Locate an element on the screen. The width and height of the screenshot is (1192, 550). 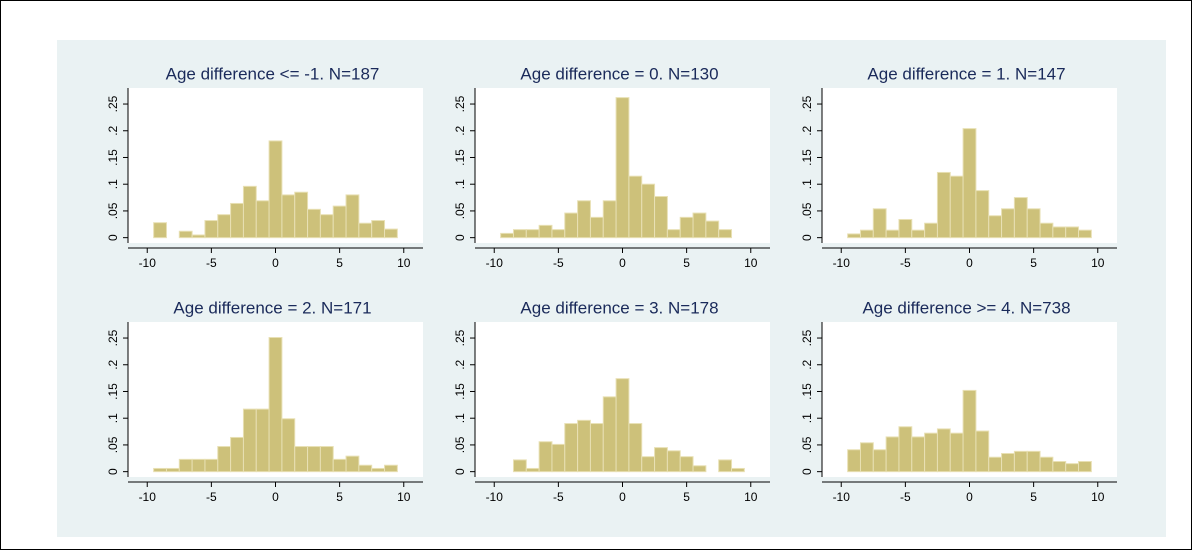
panel-title: Age difference = 2. N=171 is located at coordinates (272, 307).